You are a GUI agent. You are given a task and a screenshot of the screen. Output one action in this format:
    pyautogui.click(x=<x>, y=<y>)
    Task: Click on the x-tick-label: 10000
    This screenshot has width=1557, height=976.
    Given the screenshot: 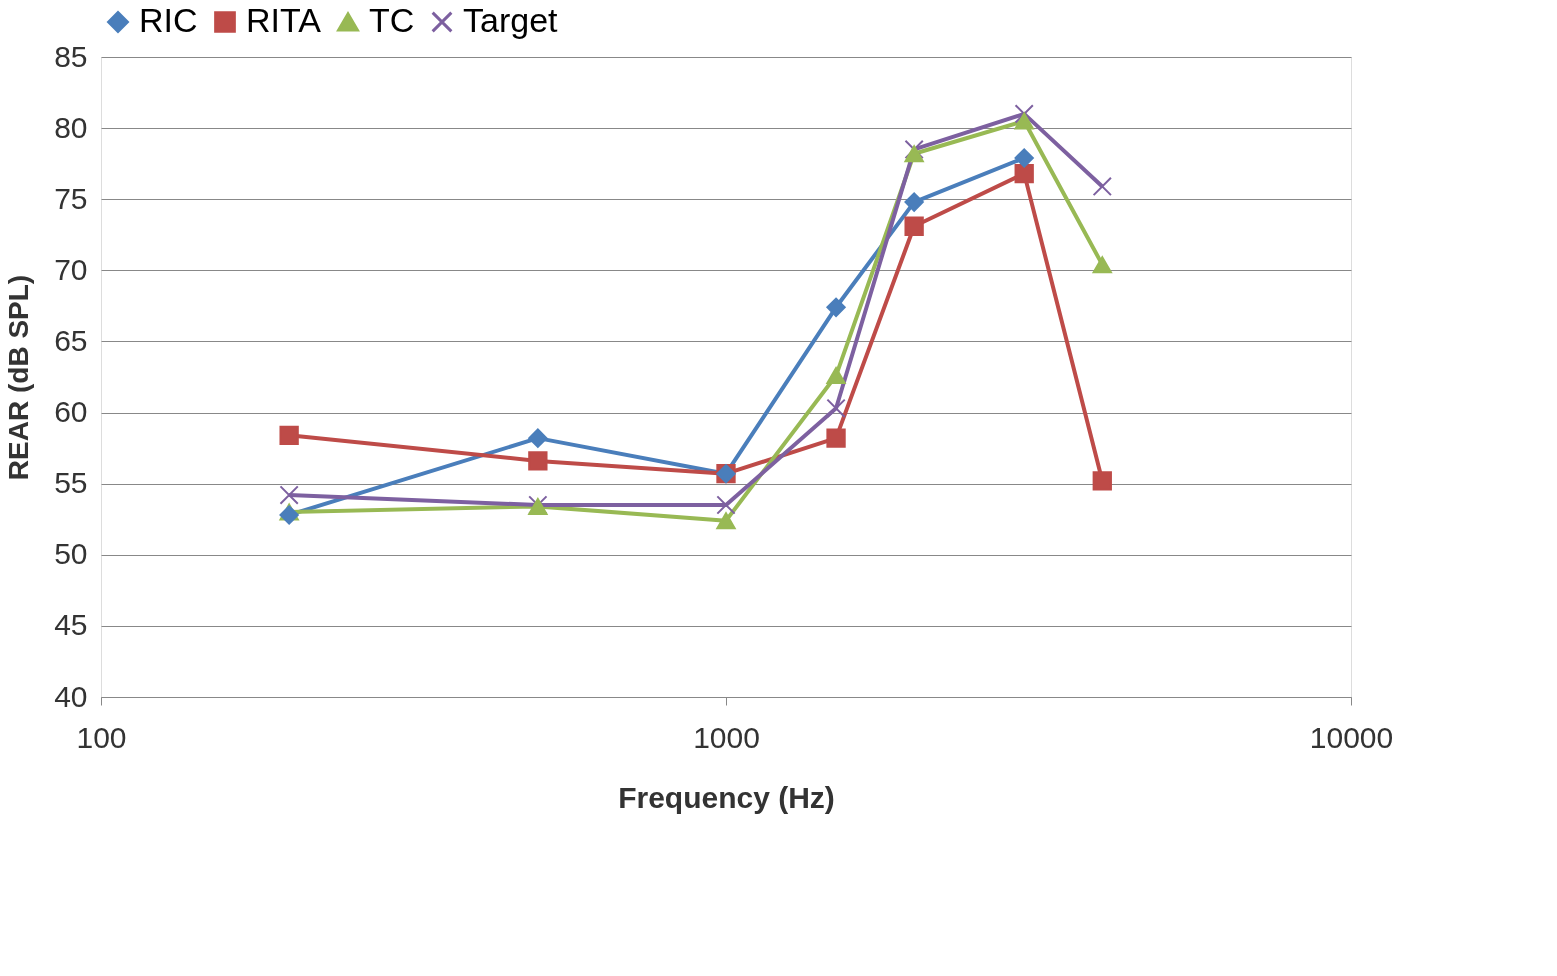 What is the action you would take?
    pyautogui.click(x=1351, y=737)
    